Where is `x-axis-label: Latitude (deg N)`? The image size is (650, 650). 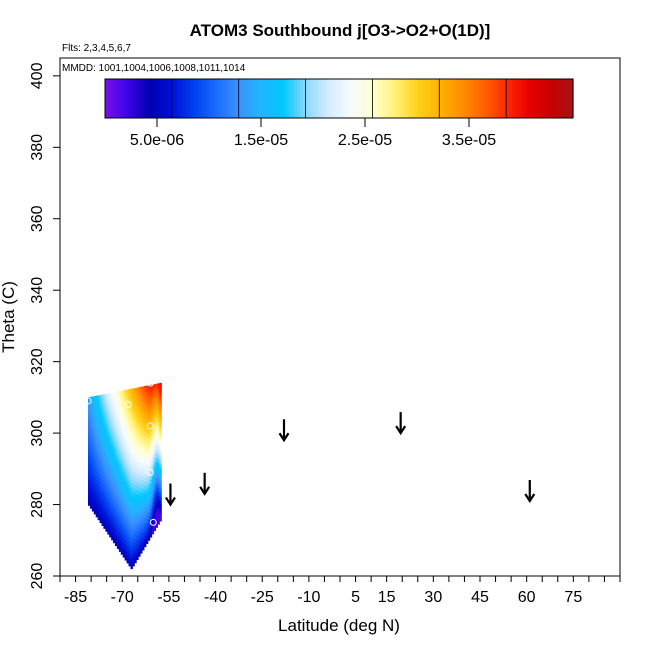
x-axis-label: Latitude (deg N) is located at coordinates (339, 625).